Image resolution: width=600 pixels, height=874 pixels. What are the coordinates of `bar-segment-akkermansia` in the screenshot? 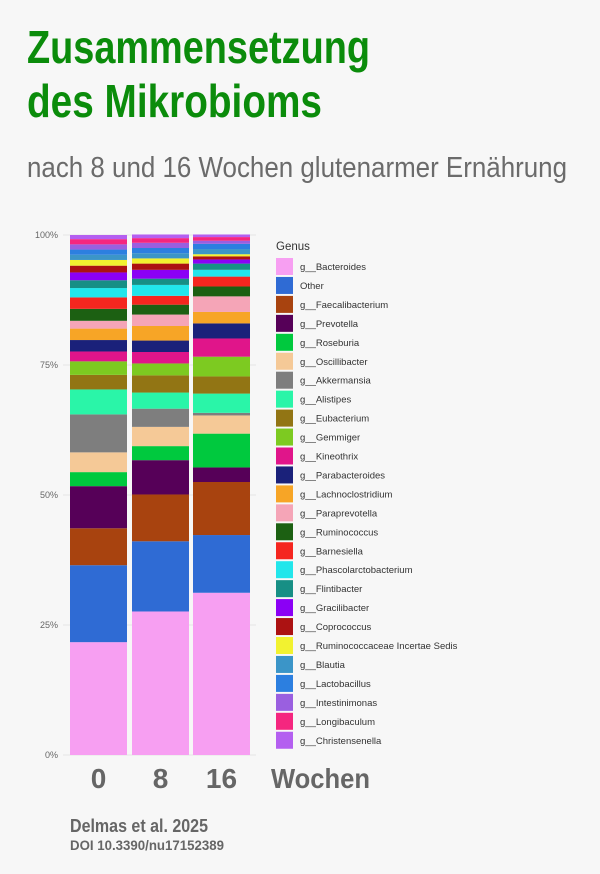 It's located at (160, 417).